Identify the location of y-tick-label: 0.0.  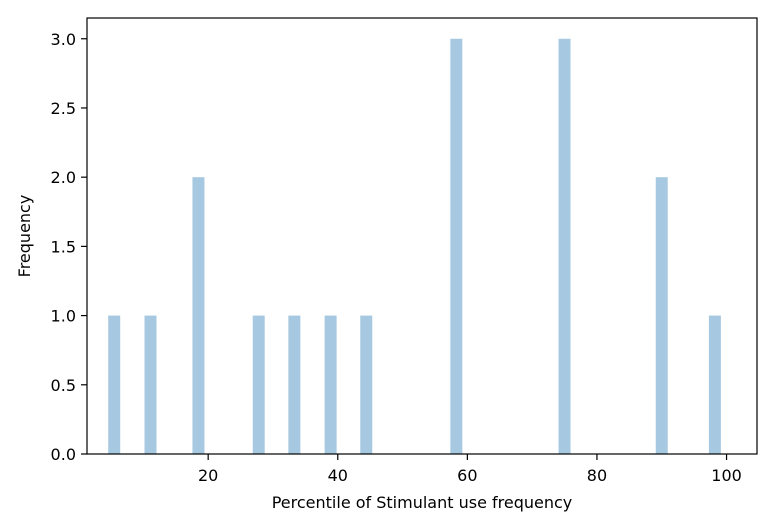
(63, 454).